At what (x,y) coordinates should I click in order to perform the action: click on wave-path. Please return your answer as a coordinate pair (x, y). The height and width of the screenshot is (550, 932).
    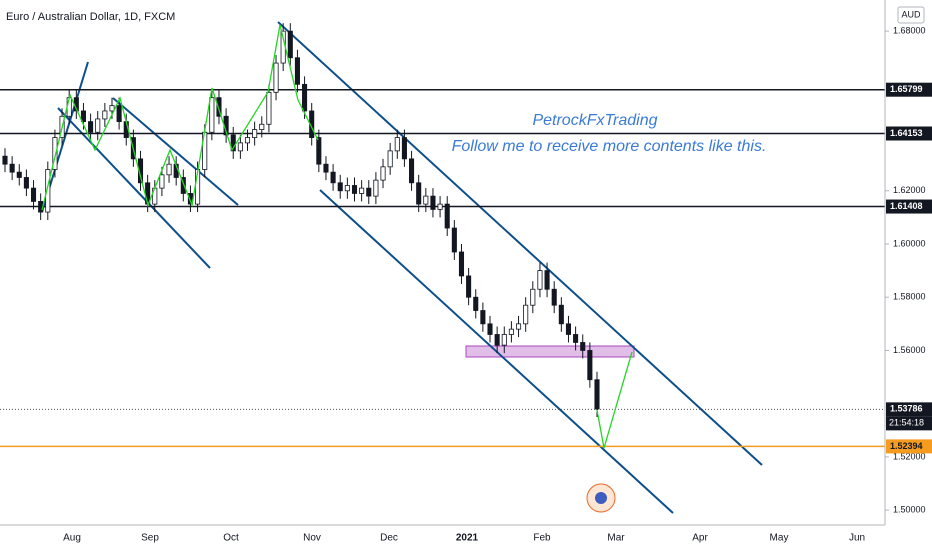
    Looking at the image, I should click on (180, 117).